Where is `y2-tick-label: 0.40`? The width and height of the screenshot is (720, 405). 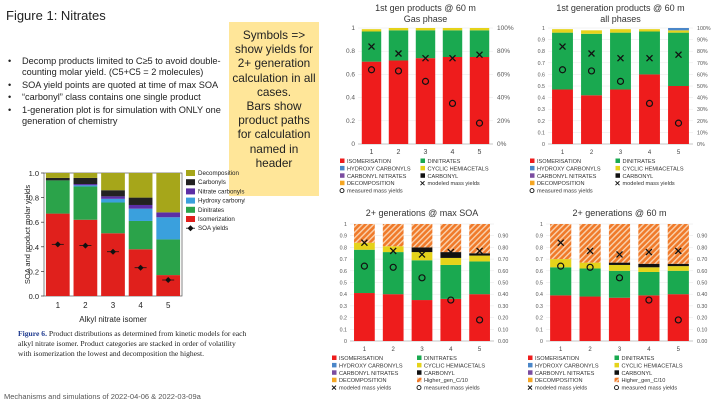 y2-tick-label: 0.40 is located at coordinates (503, 295).